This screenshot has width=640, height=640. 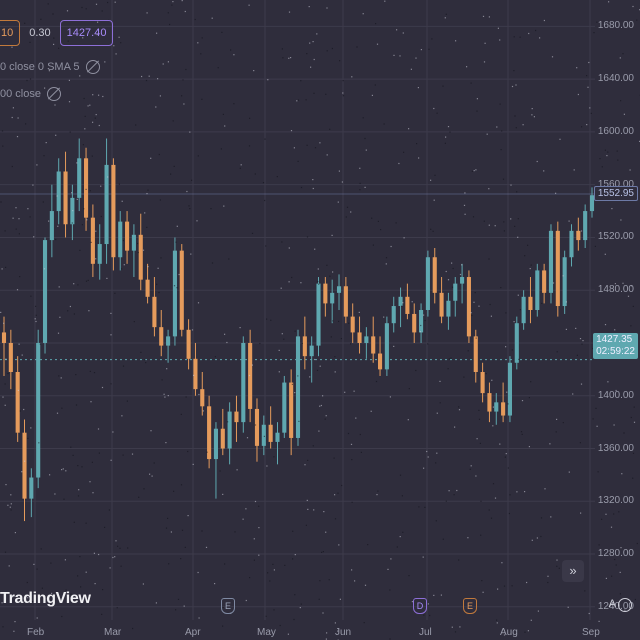 What do you see at coordinates (420, 606) in the screenshot?
I see `dividend-event-icon: D` at bounding box center [420, 606].